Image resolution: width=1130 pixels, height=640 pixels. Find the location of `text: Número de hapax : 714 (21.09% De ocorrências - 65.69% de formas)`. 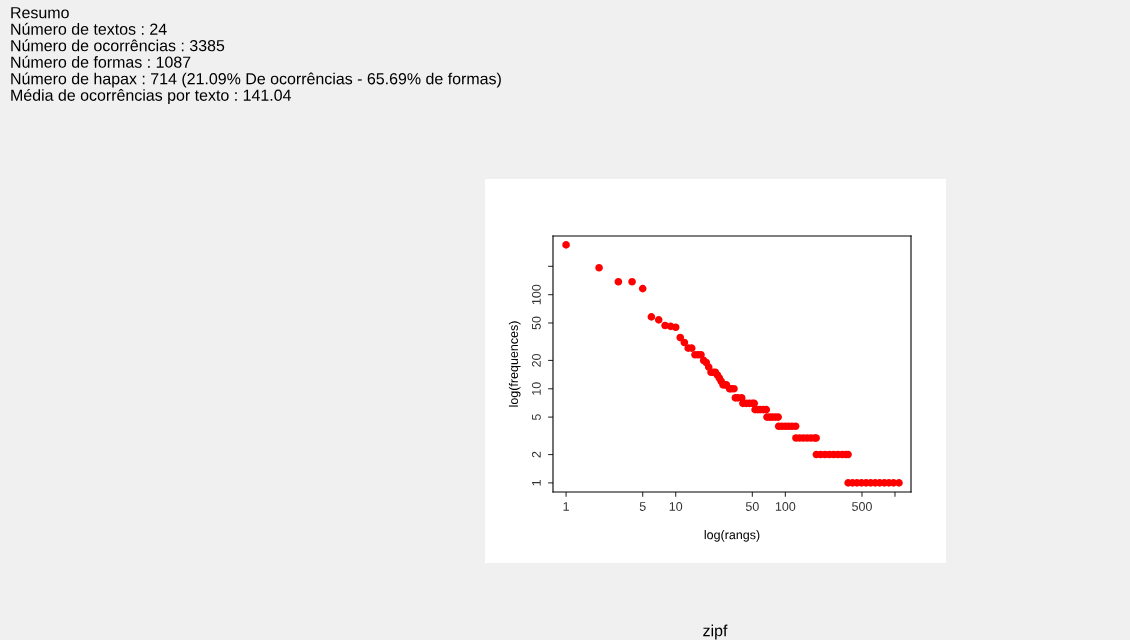

text: Número de hapax : 714 (21.09% De ocorrências - 65.69% de formas) is located at coordinates (256, 80).